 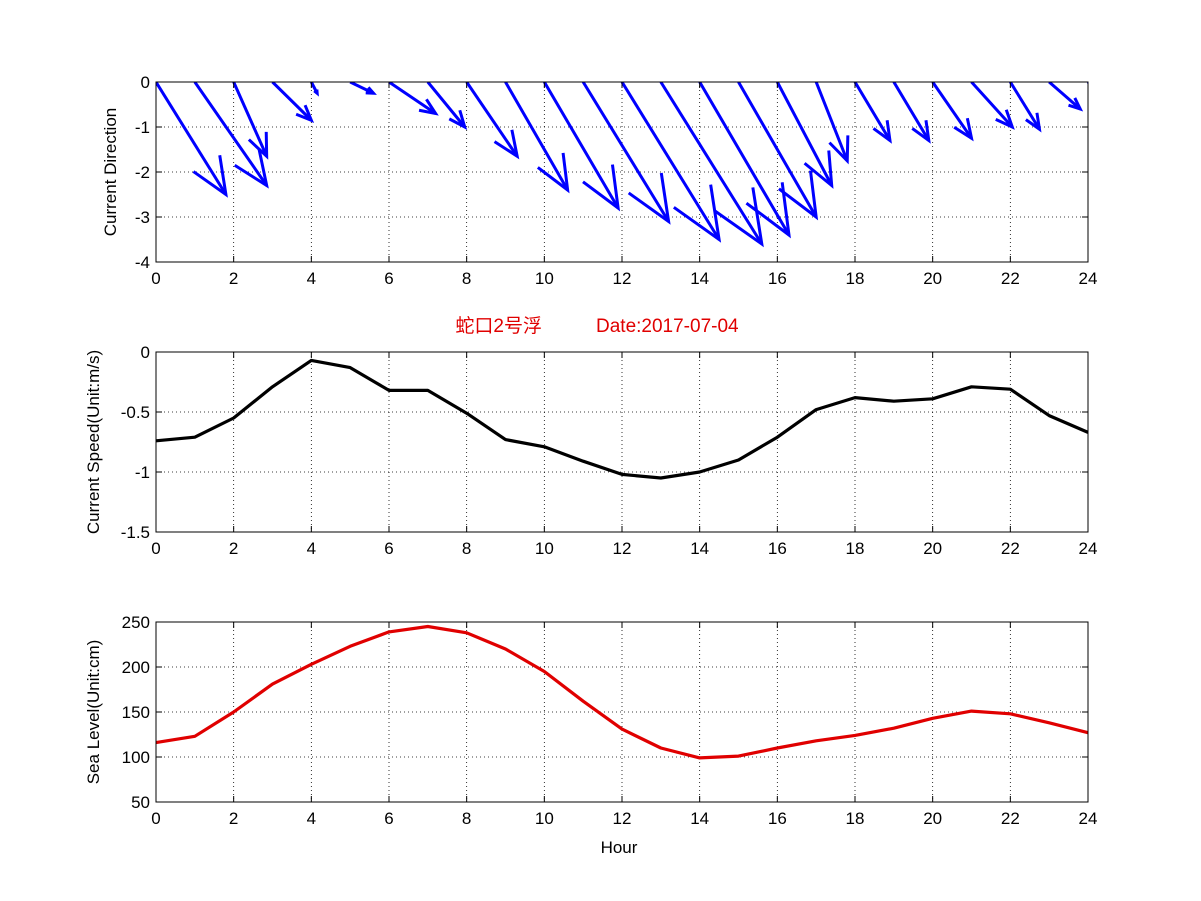 I want to click on y-tick-label: -0.5, so click(x=135, y=412).